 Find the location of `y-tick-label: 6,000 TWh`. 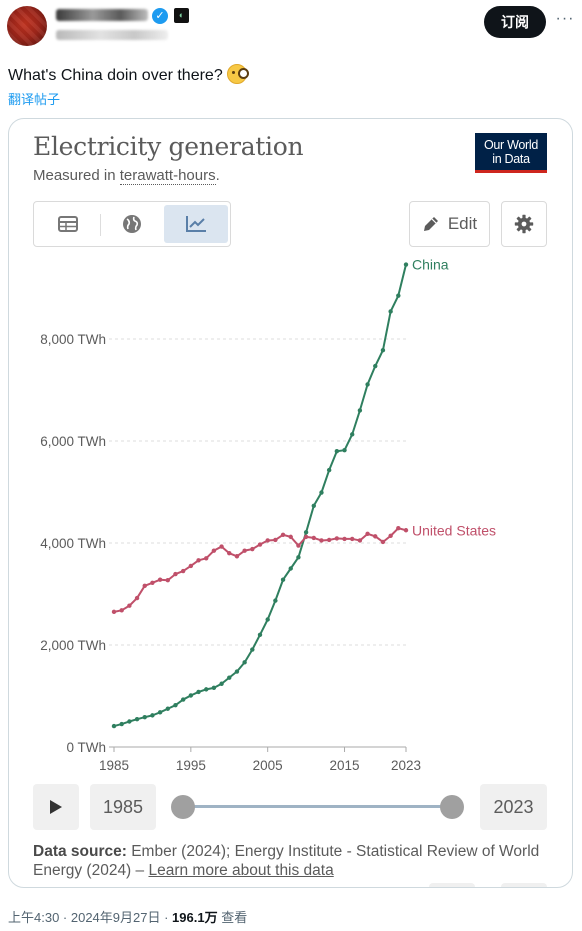

y-tick-label: 6,000 TWh is located at coordinates (73, 441).